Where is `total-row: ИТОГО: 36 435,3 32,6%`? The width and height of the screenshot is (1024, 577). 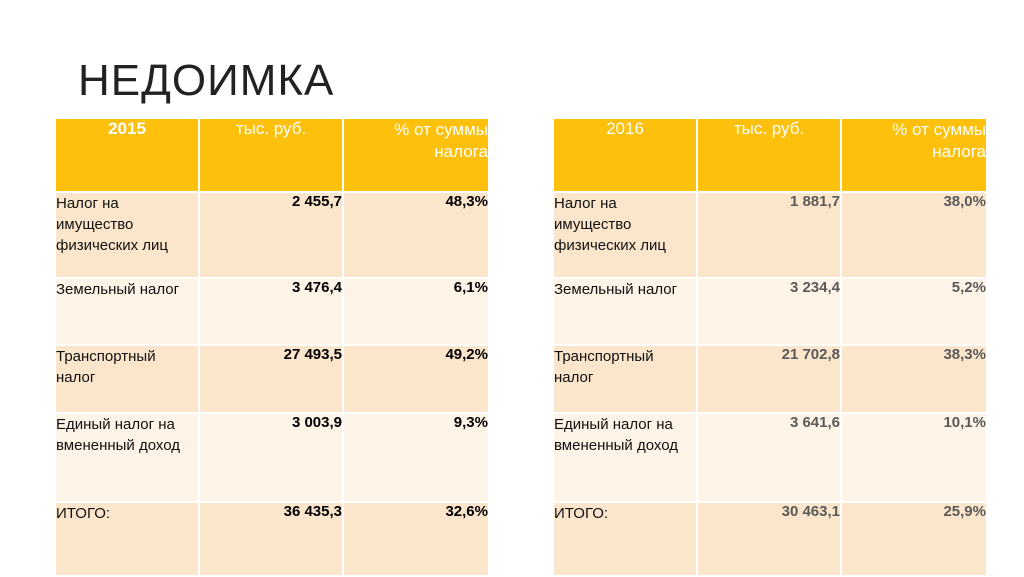 total-row: ИТОГО: 36 435,3 32,6% is located at coordinates (272, 539).